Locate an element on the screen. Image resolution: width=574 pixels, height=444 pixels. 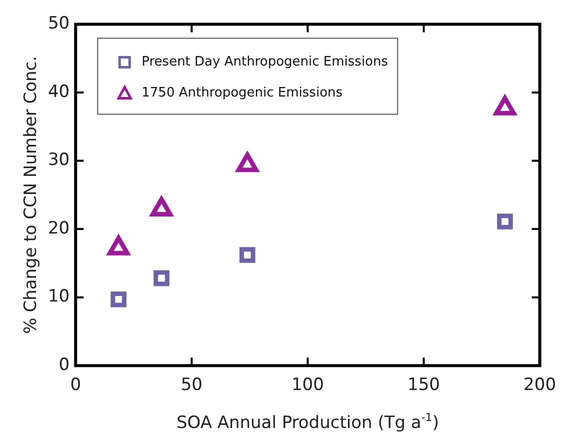
y-tick-label: 20 is located at coordinates (59, 228).